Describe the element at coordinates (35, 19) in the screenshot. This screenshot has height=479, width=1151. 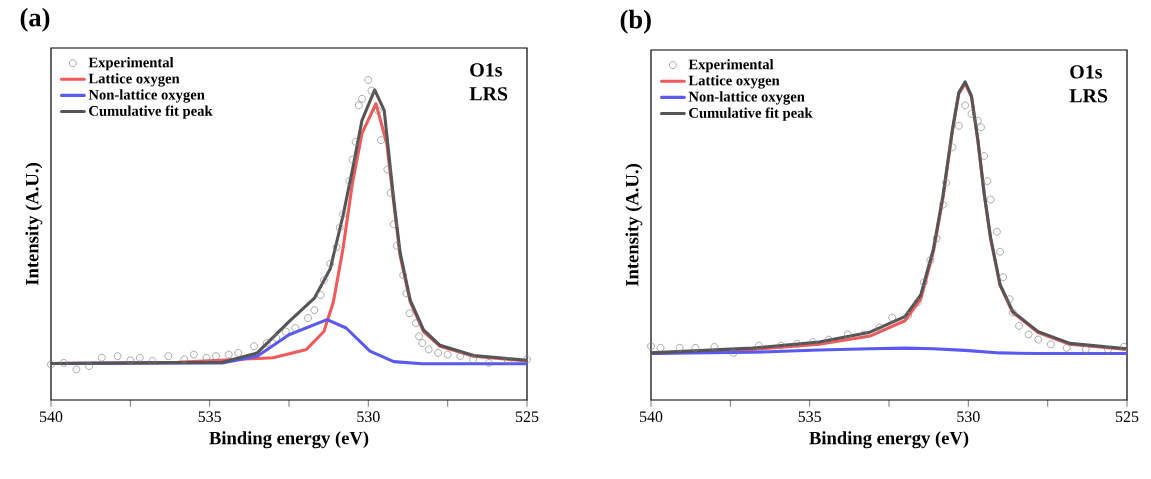
I see `chart-title: (a)` at that location.